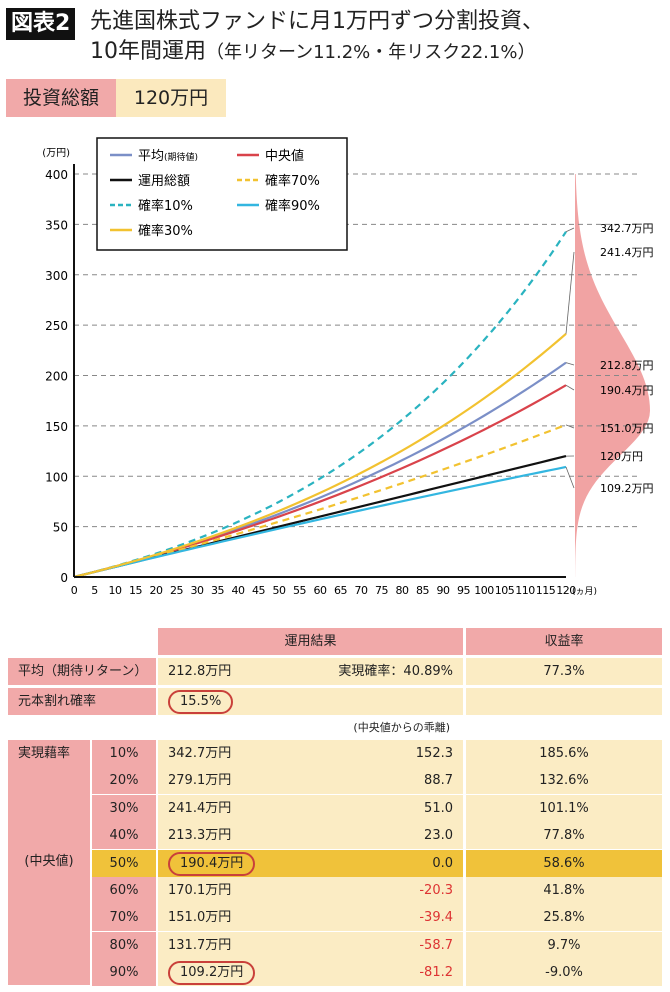 The width and height of the screenshot is (670, 992). Describe the element at coordinates (584, 591) in the screenshot. I see `x-axis-unit: (ヵ月)` at that location.